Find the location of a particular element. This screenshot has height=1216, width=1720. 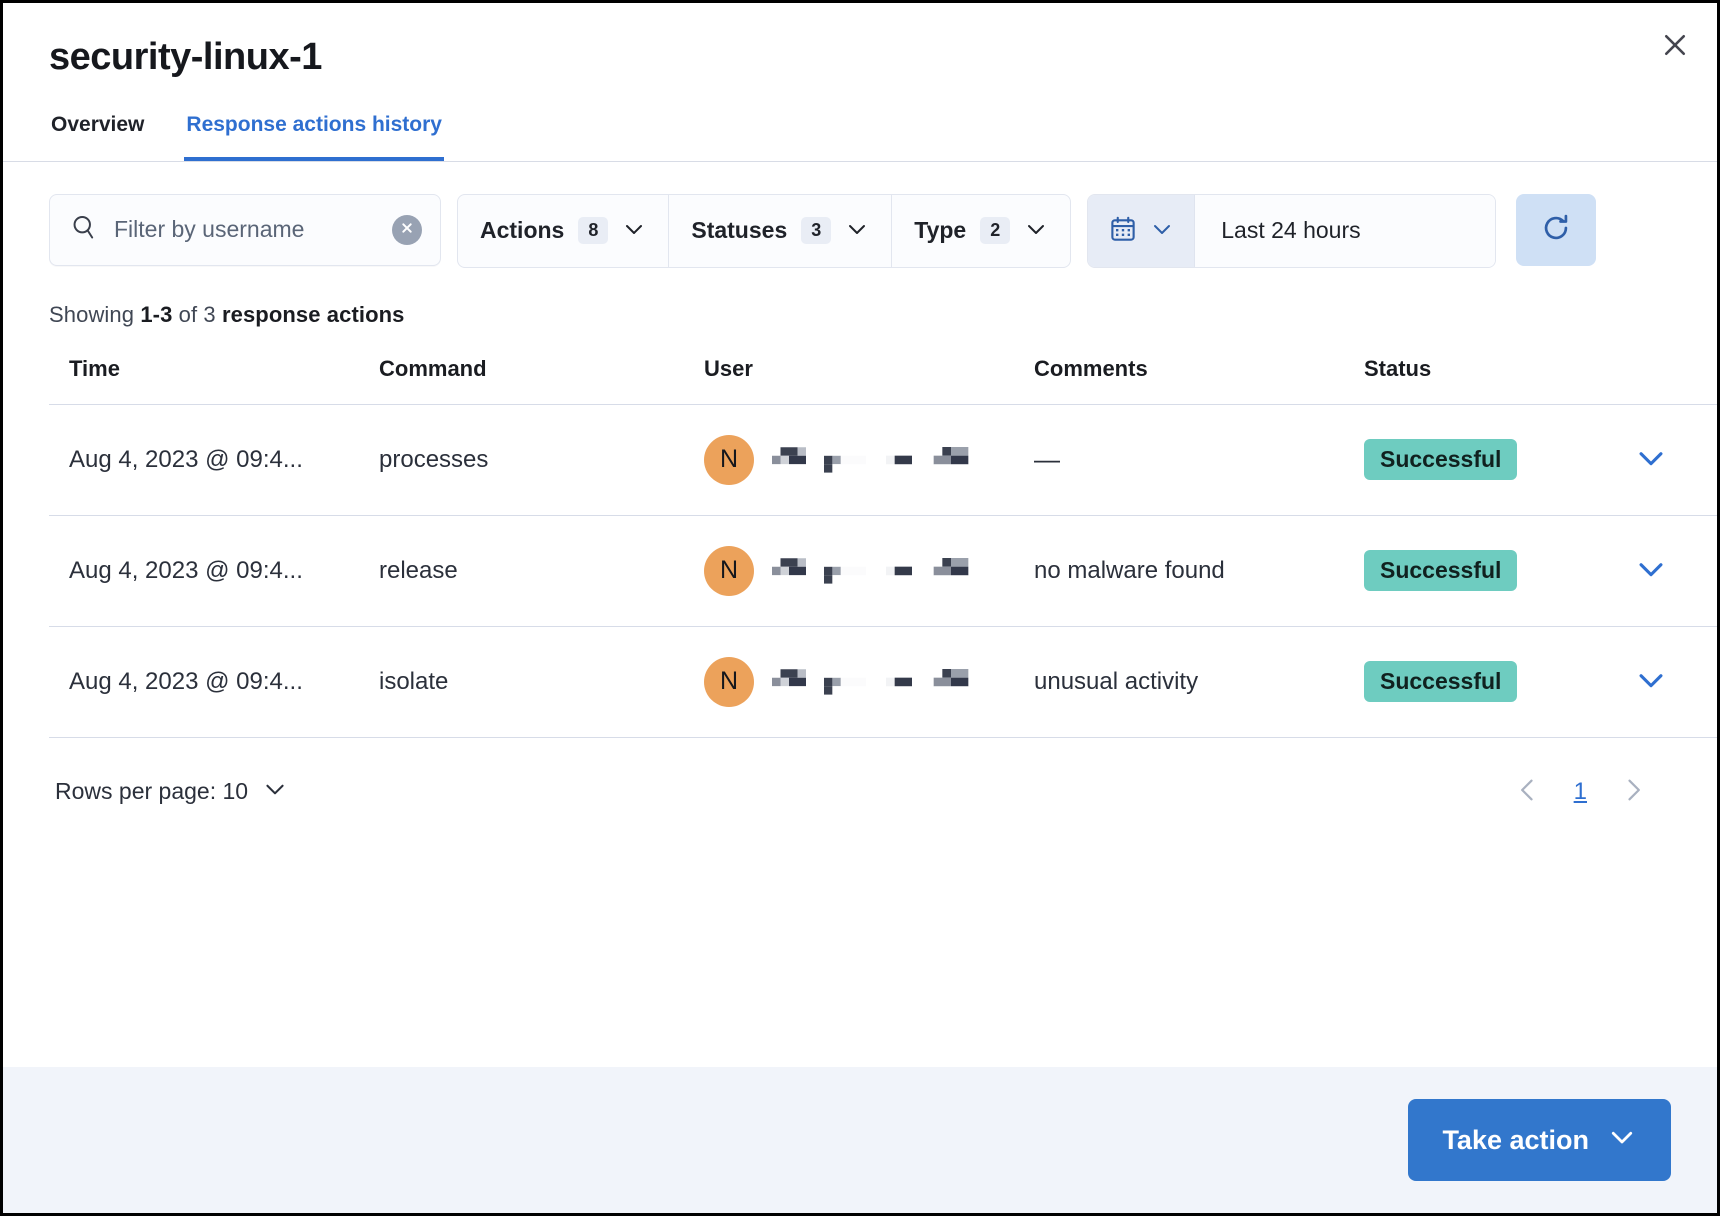

page-number-1: 1 is located at coordinates (1580, 792).